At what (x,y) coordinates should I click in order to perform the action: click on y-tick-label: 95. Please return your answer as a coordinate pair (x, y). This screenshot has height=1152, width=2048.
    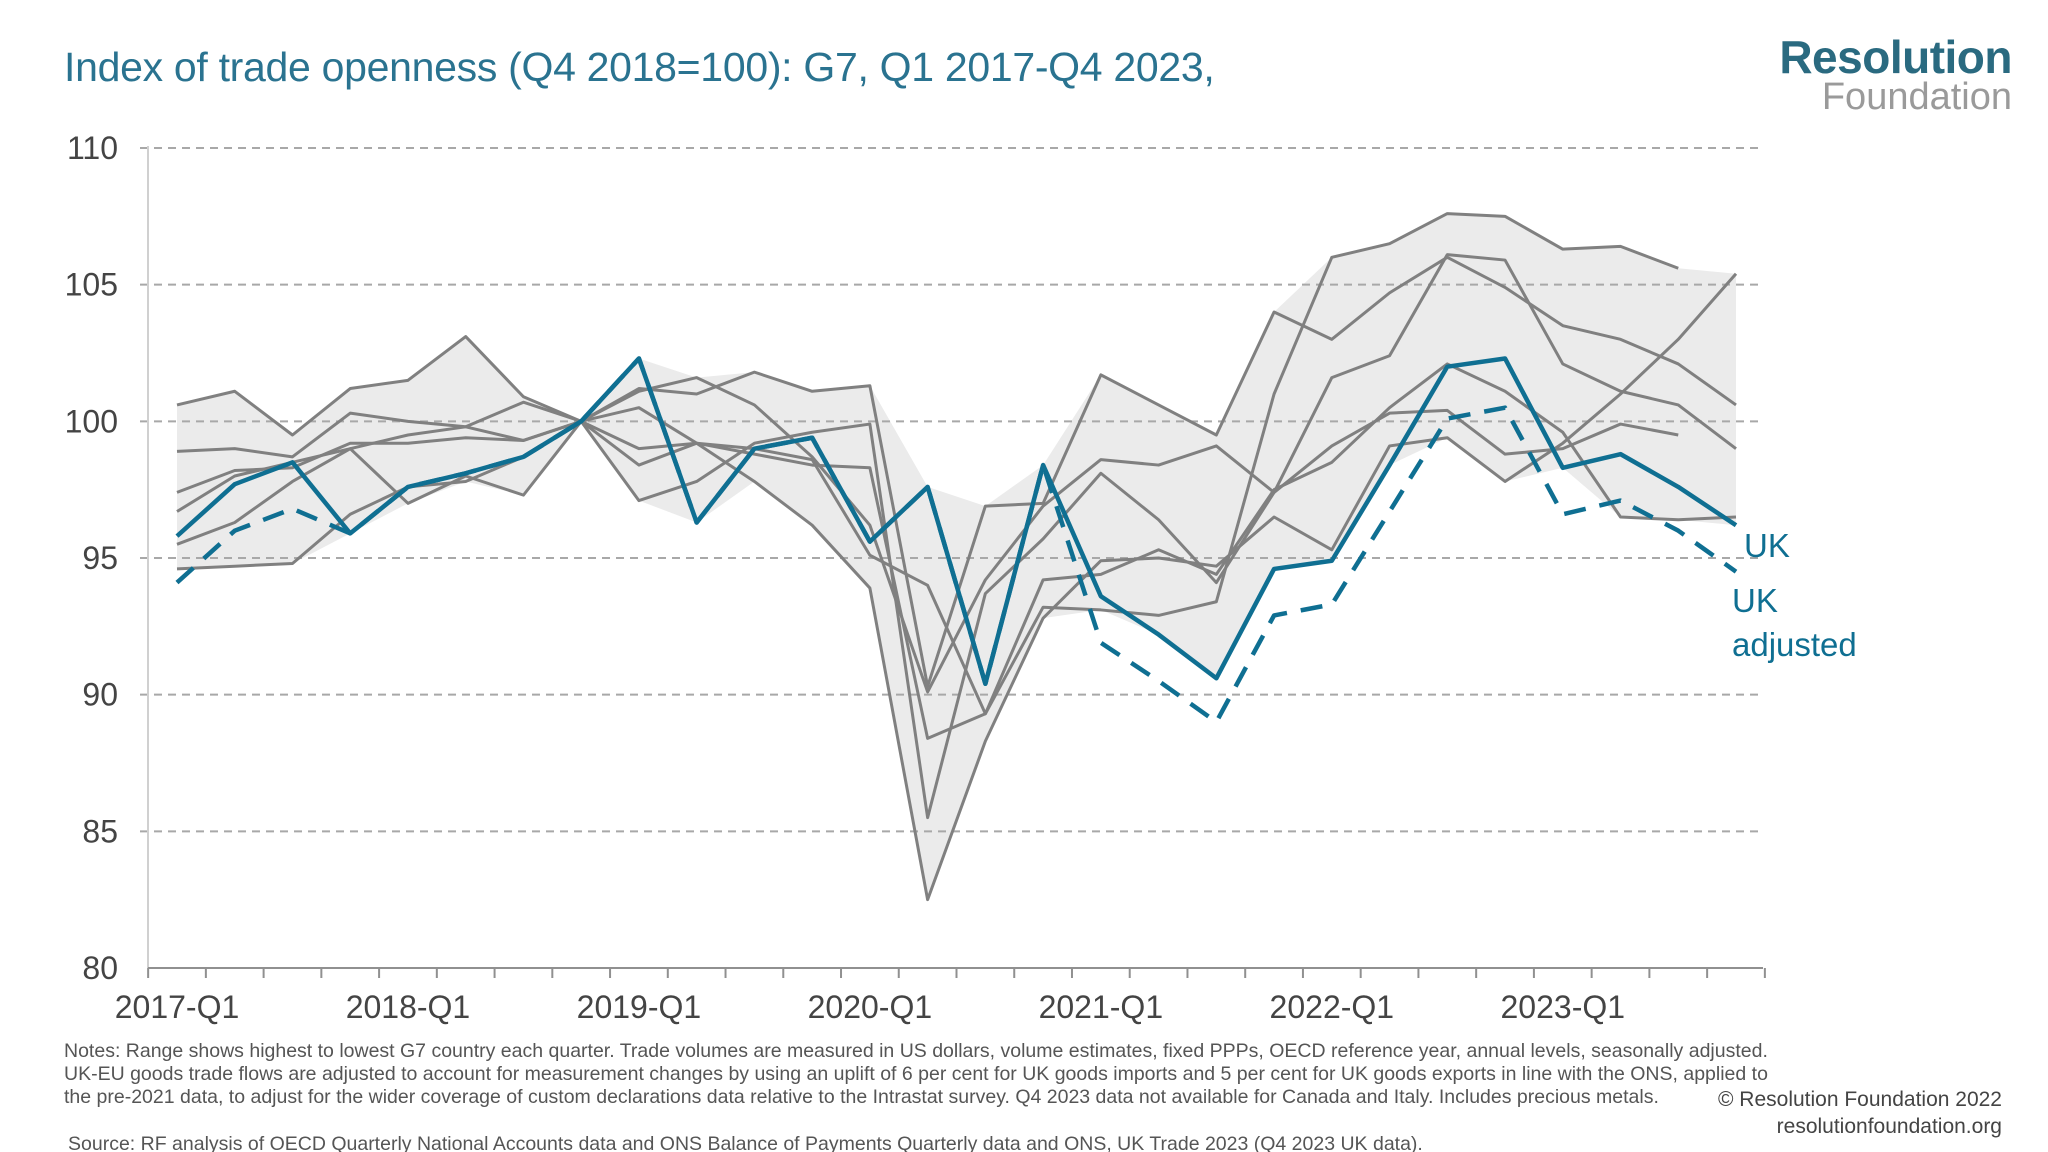
    Looking at the image, I should click on (100, 558).